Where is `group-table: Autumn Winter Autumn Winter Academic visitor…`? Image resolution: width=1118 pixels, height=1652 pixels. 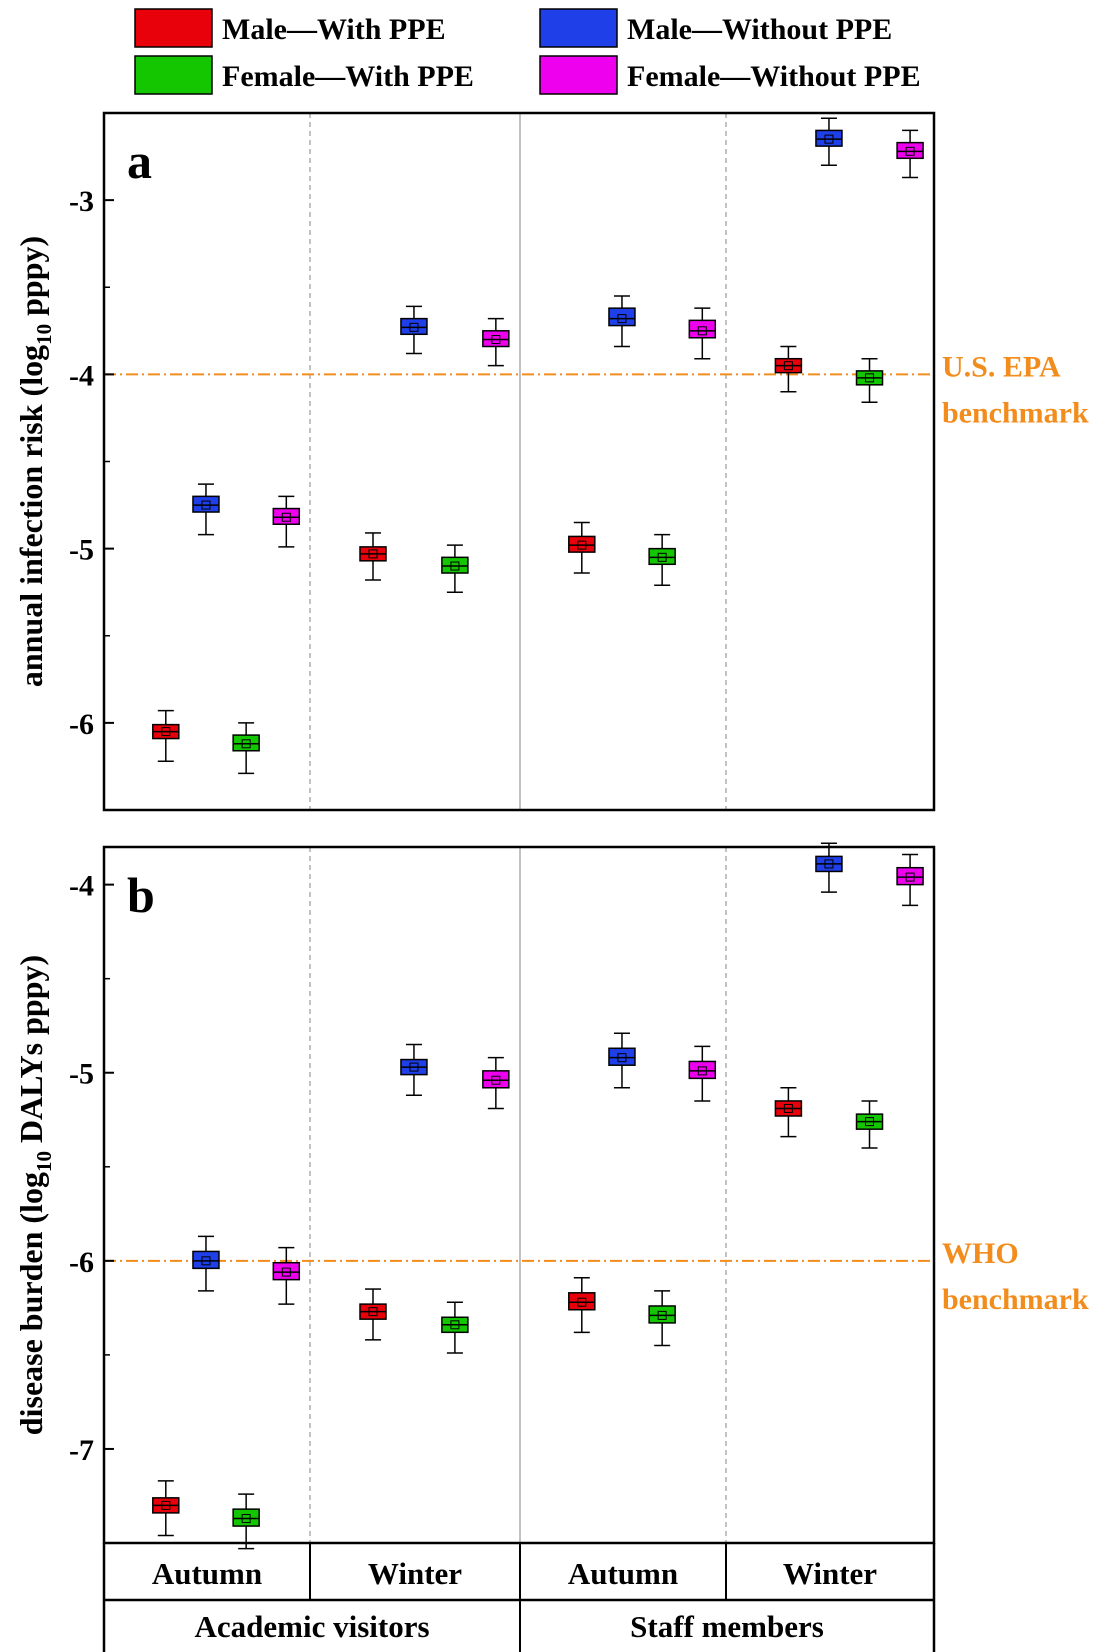 group-table: Autumn Winter Autumn Winter Academic visitor… is located at coordinates (519, 1597).